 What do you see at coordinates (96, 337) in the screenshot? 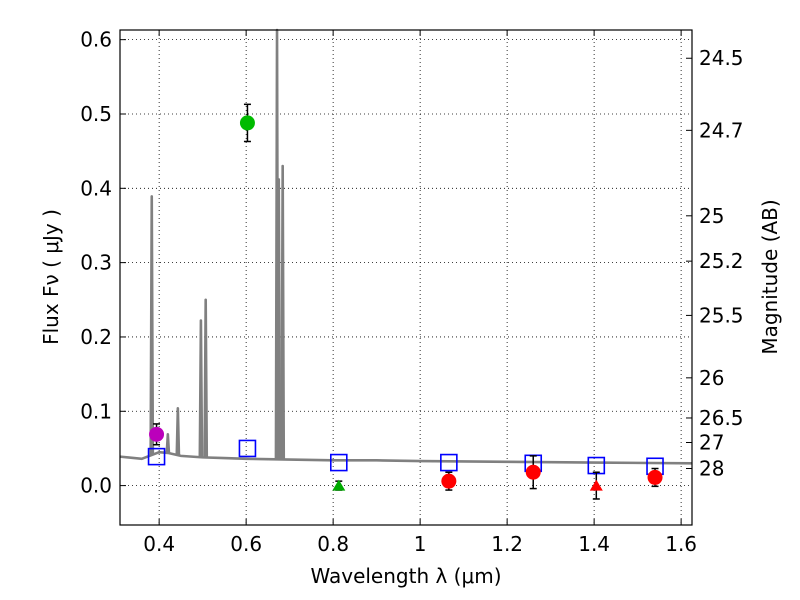
I see `y-tick-label: 0.2` at bounding box center [96, 337].